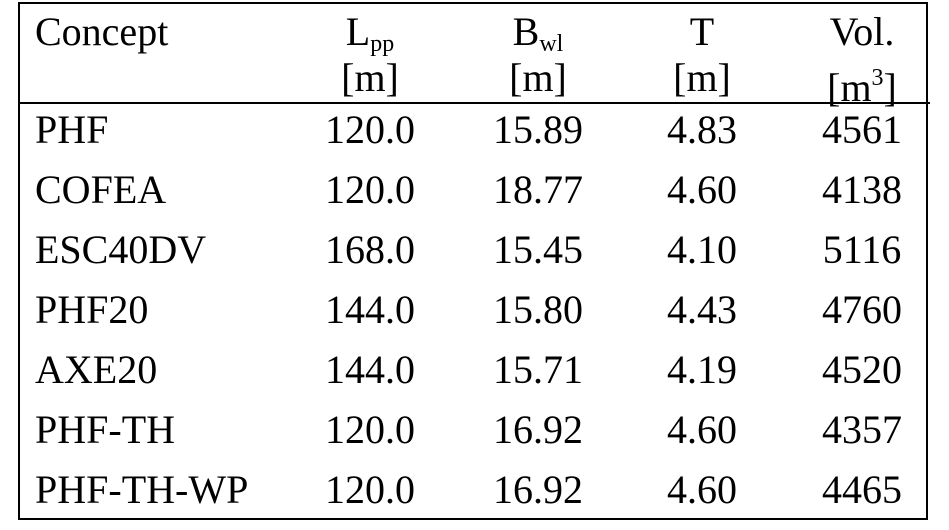  I want to click on table-cell: 4138, so click(862, 189).